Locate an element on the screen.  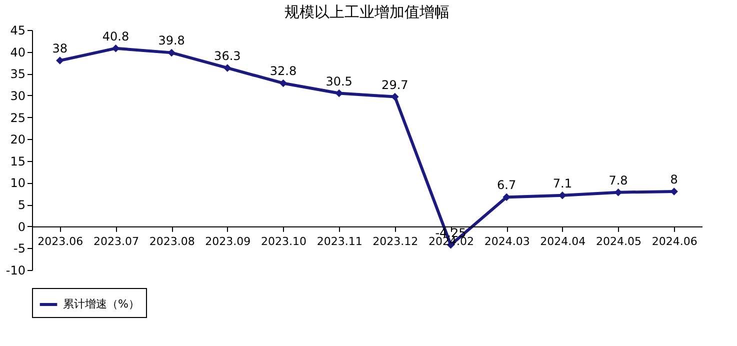
y-tick-label: 30 is located at coordinates (18, 95).